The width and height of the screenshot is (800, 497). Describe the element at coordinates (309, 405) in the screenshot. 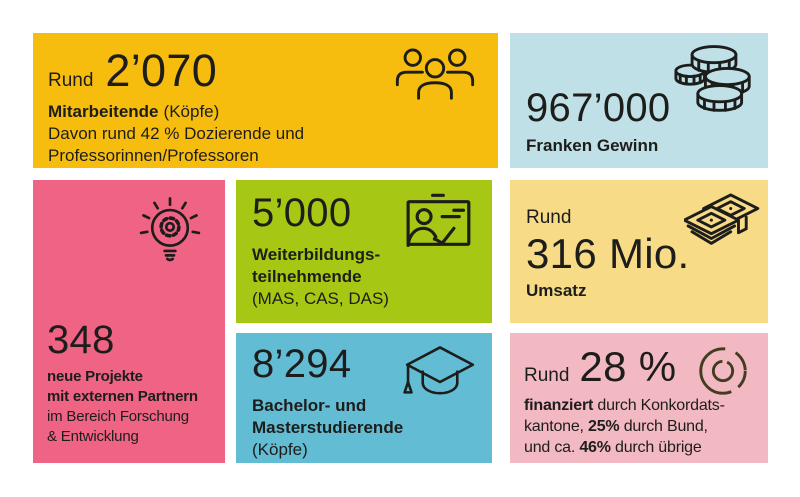

I see `students-line1: Bachelor- und` at that location.